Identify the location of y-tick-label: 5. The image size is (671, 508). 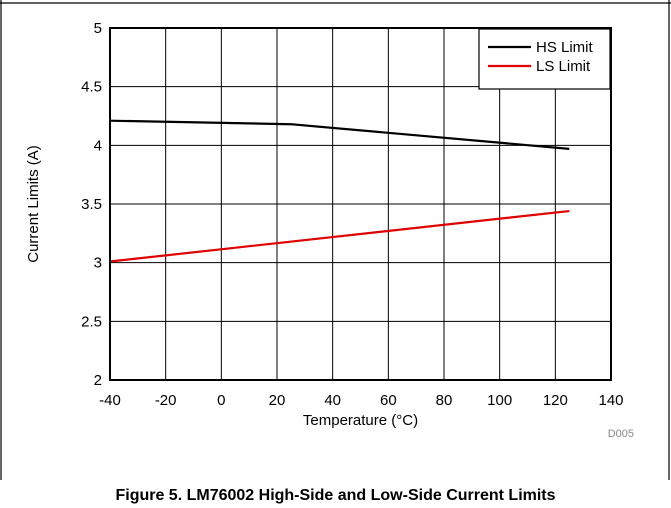
(98, 28).